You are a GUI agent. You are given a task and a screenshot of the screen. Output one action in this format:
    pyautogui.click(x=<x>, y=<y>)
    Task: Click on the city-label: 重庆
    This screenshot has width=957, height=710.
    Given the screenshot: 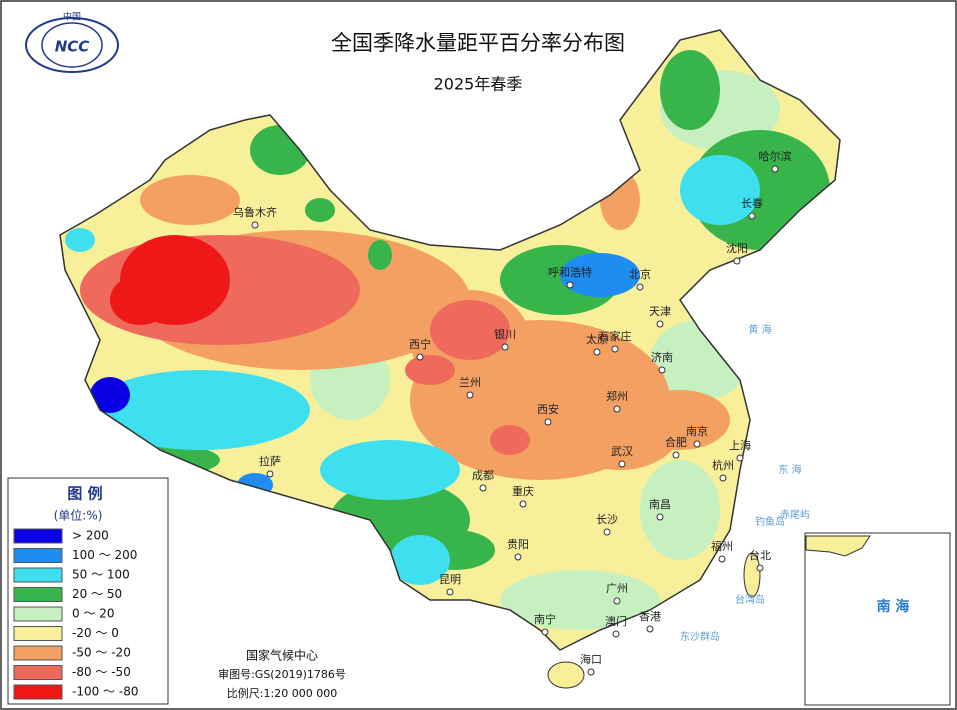 What is the action you would take?
    pyautogui.click(x=523, y=491)
    